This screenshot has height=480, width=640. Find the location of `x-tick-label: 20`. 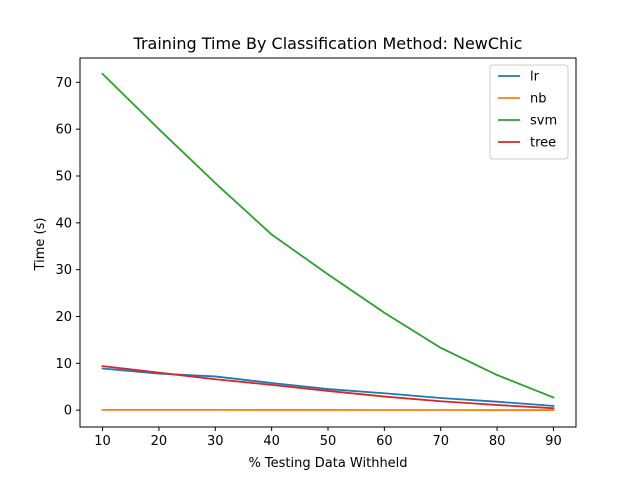

x-tick-label: 20 is located at coordinates (159, 441).